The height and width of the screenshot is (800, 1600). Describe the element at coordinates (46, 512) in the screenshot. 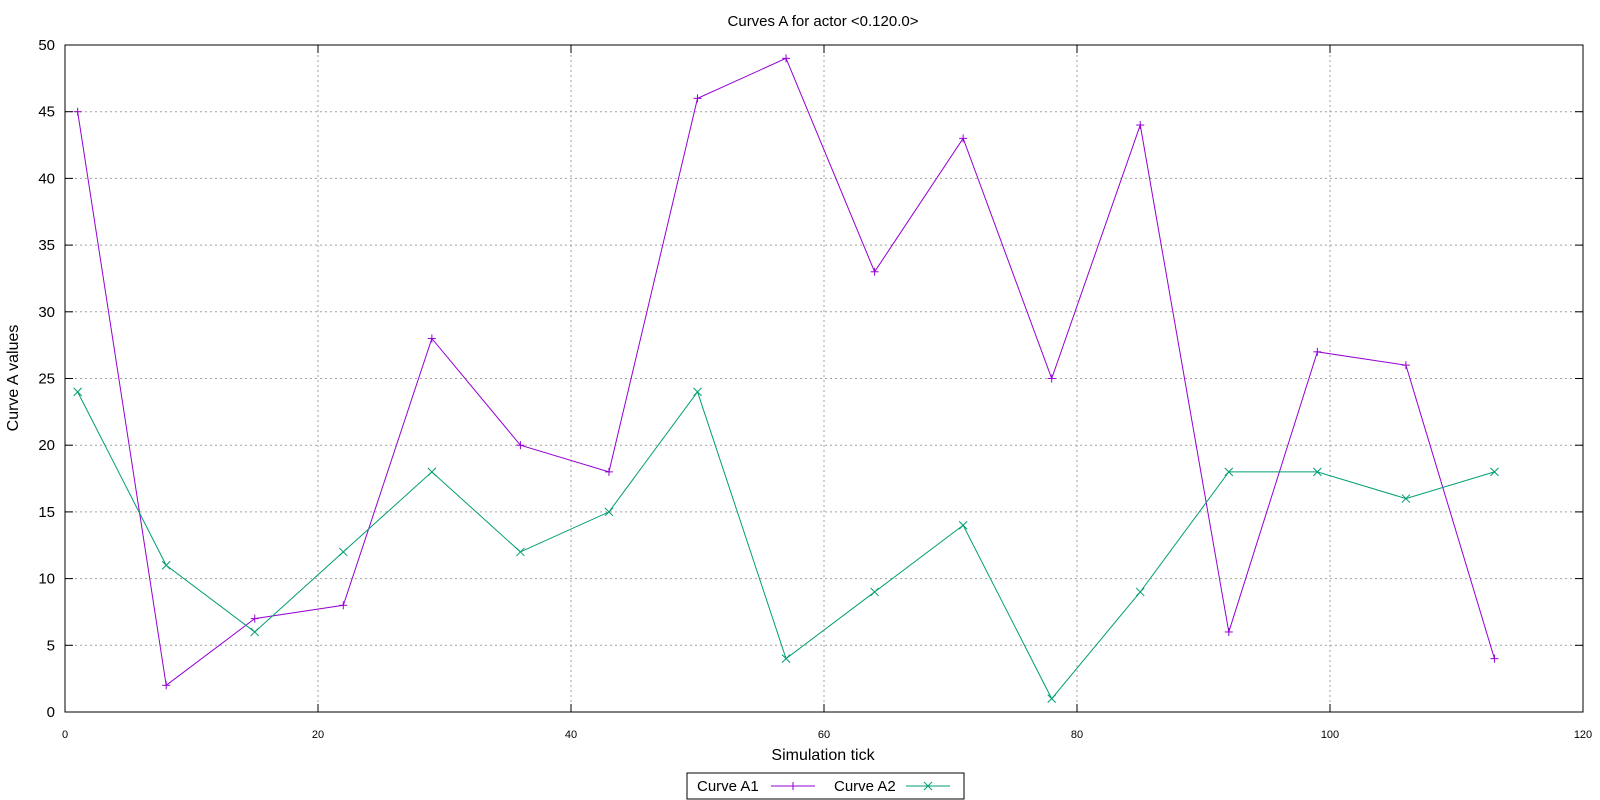

I see `y-tick-label: 15` at that location.